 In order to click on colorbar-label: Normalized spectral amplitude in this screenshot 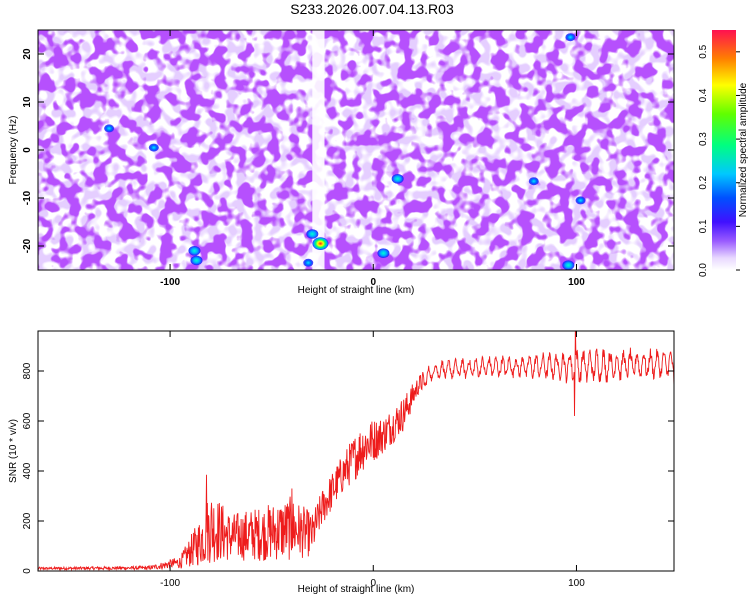, I will do `click(743, 149)`.